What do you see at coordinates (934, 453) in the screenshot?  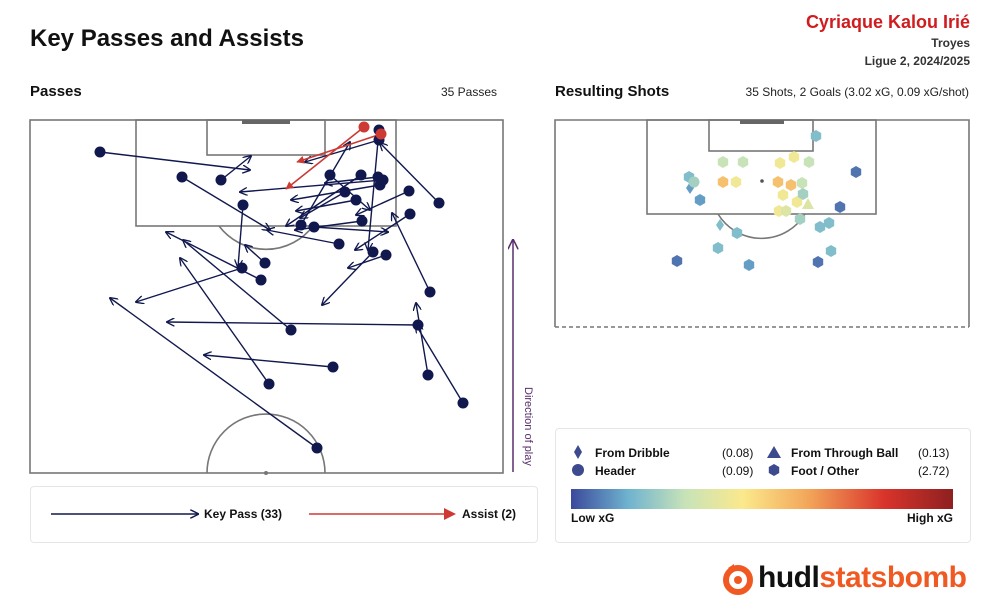 I see `through-ball-legend-value: (0.13)` at bounding box center [934, 453].